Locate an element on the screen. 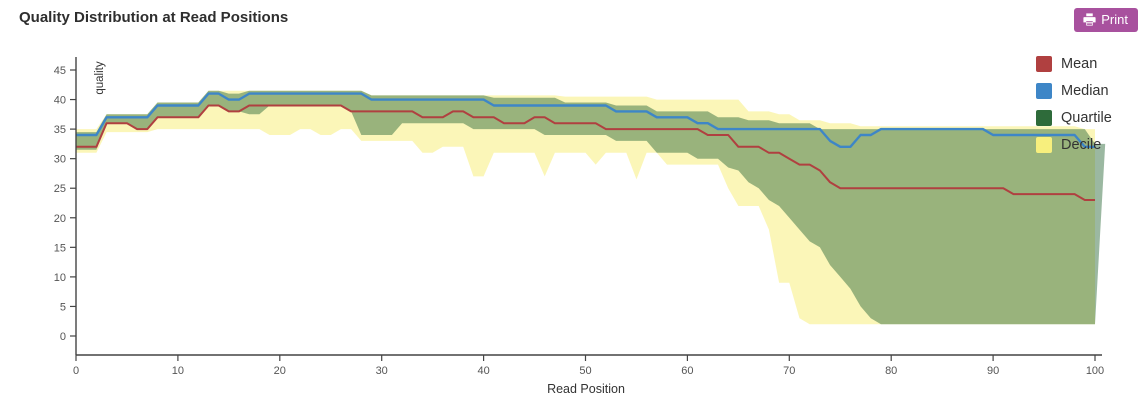  legend-item-mean: Mean is located at coordinates (1074, 63).